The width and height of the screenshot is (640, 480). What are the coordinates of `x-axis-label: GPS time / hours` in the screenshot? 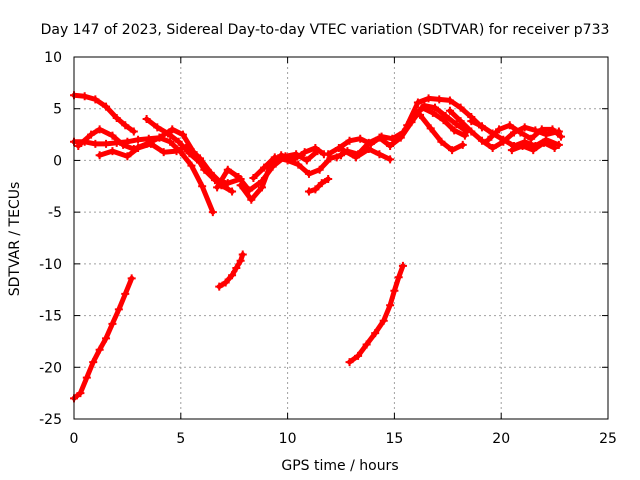 It's located at (339, 466).